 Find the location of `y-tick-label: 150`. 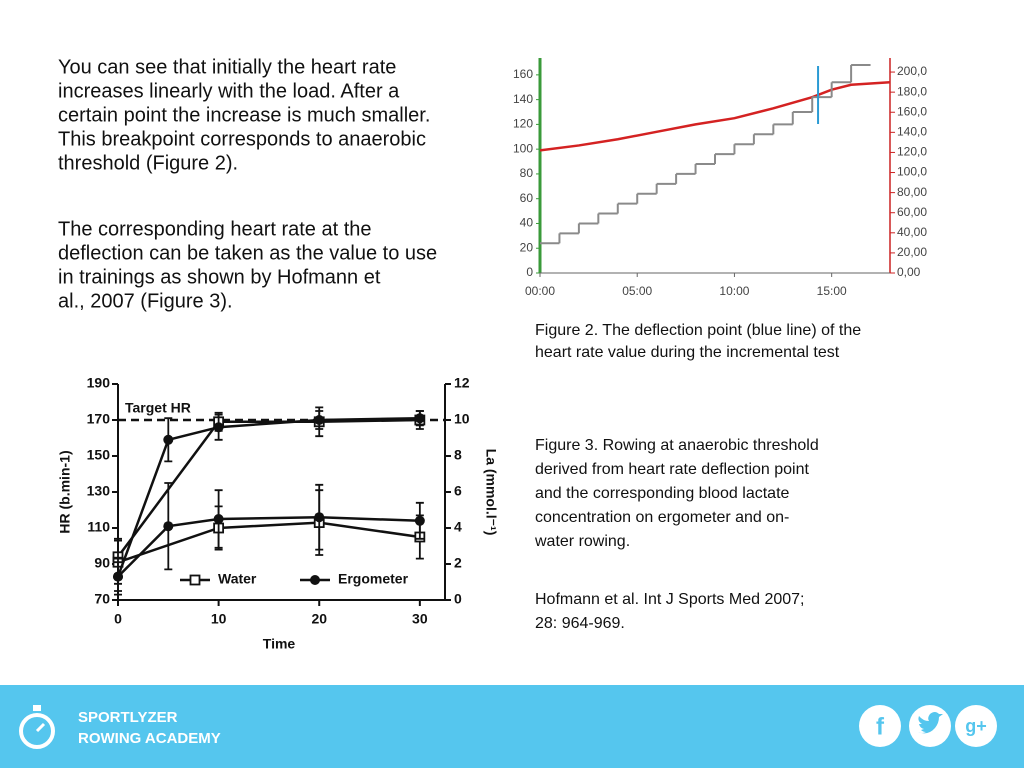

y-tick-label: 150 is located at coordinates (99, 455).